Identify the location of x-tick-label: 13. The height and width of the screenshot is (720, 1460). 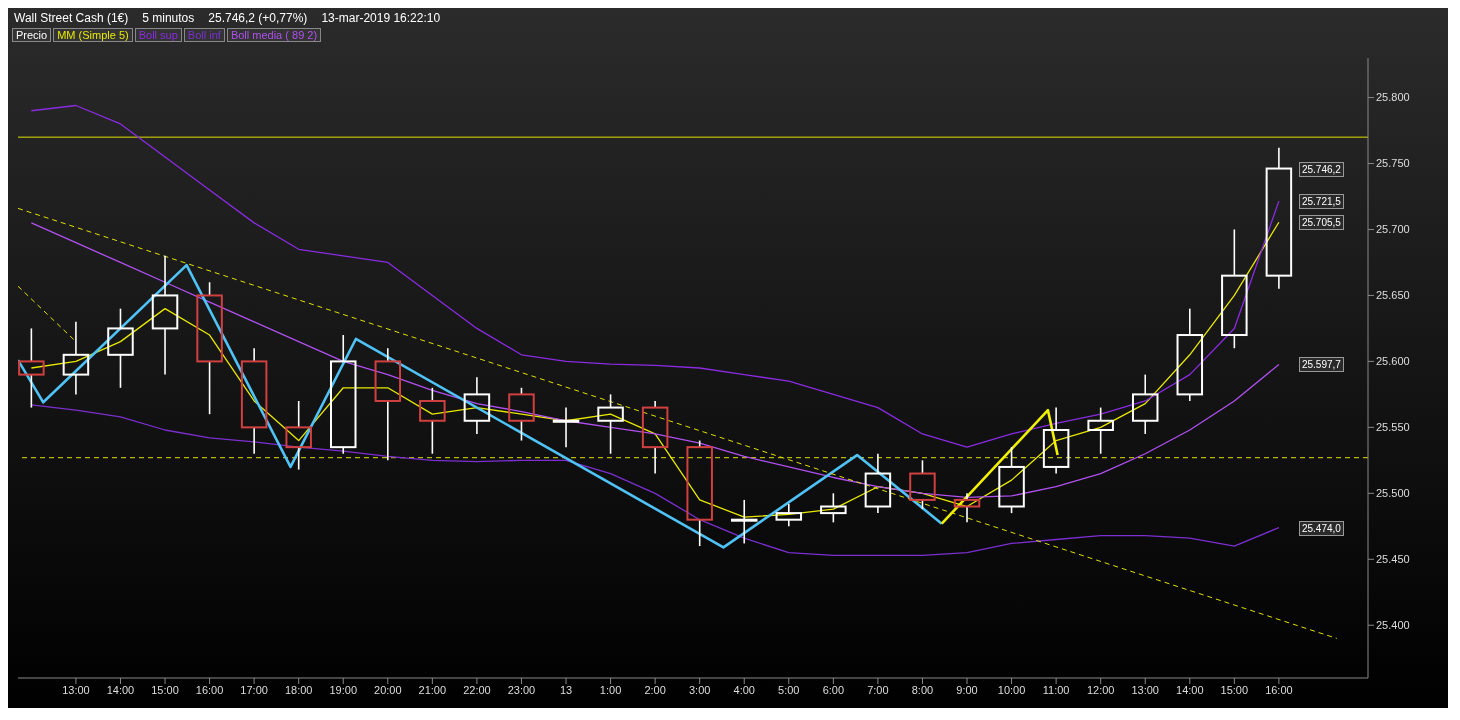
(566, 689).